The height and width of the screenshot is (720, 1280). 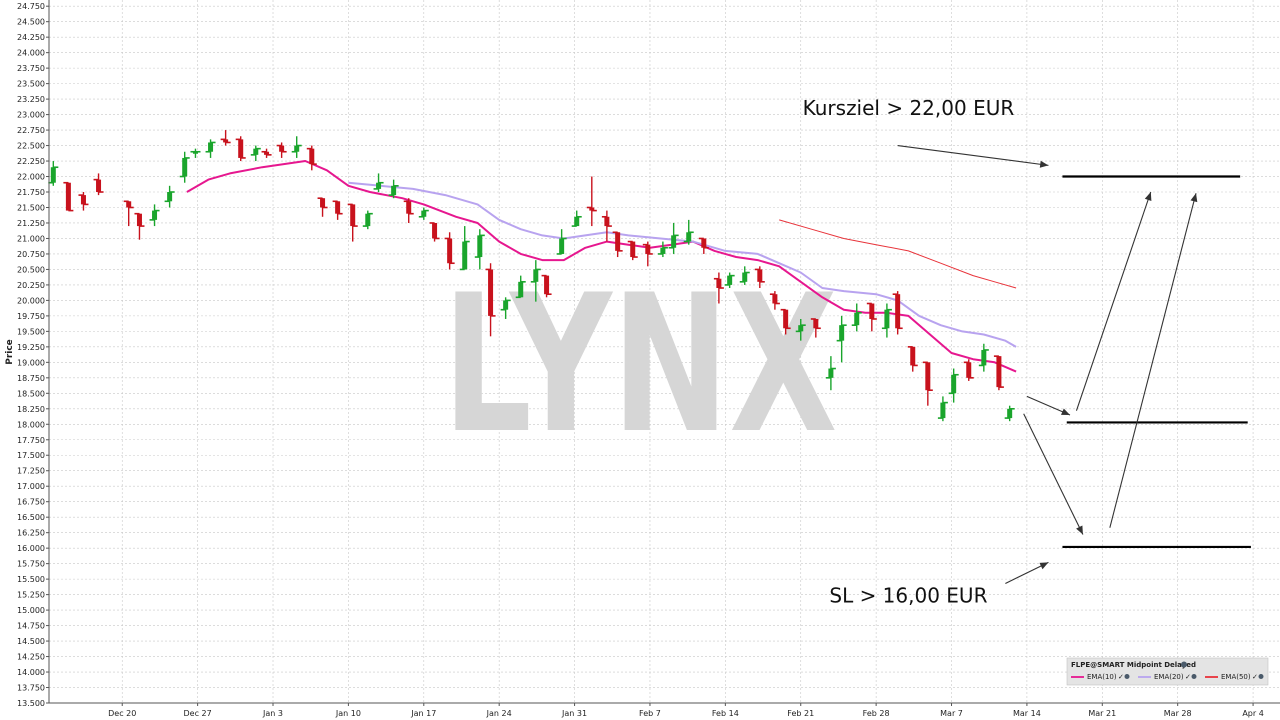 I want to click on x-tick-label: Apr 4, so click(x=1252, y=713).